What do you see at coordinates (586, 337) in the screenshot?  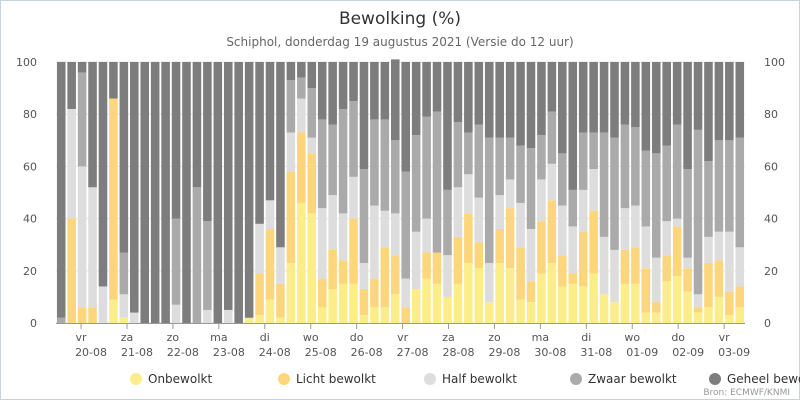 I see `x-tick-day: di` at bounding box center [586, 337].